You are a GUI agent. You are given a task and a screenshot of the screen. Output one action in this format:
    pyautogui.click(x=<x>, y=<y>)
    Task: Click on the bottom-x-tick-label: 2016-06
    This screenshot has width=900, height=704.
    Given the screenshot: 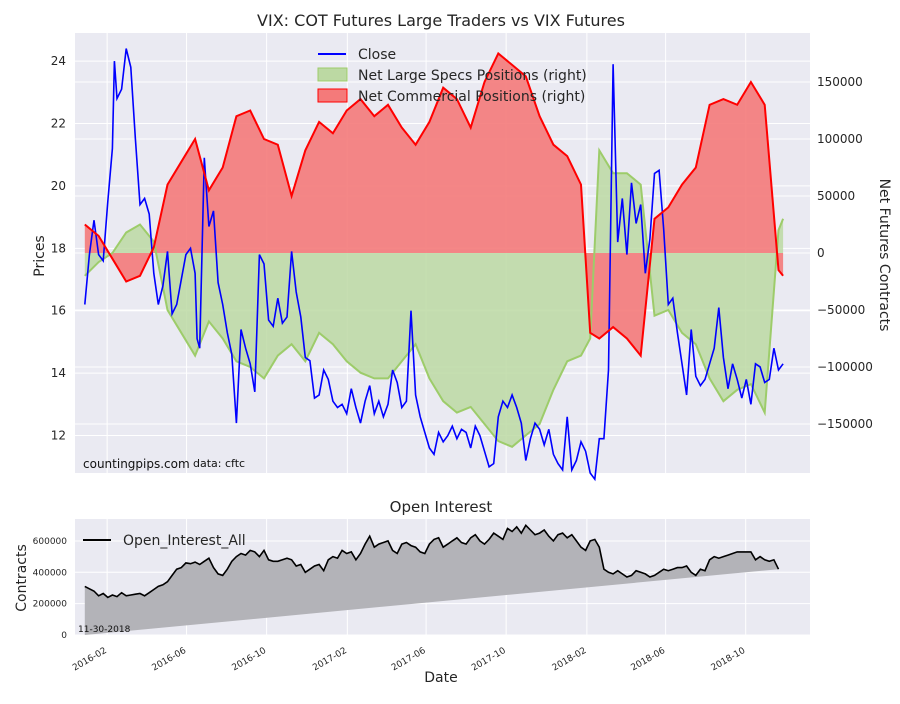 What is the action you would take?
    pyautogui.click(x=169, y=660)
    